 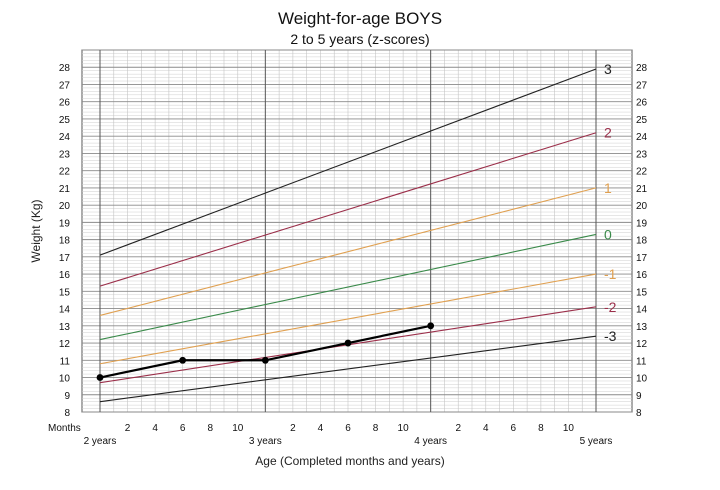 I want to click on y-tick-label-right: 25, so click(x=642, y=120).